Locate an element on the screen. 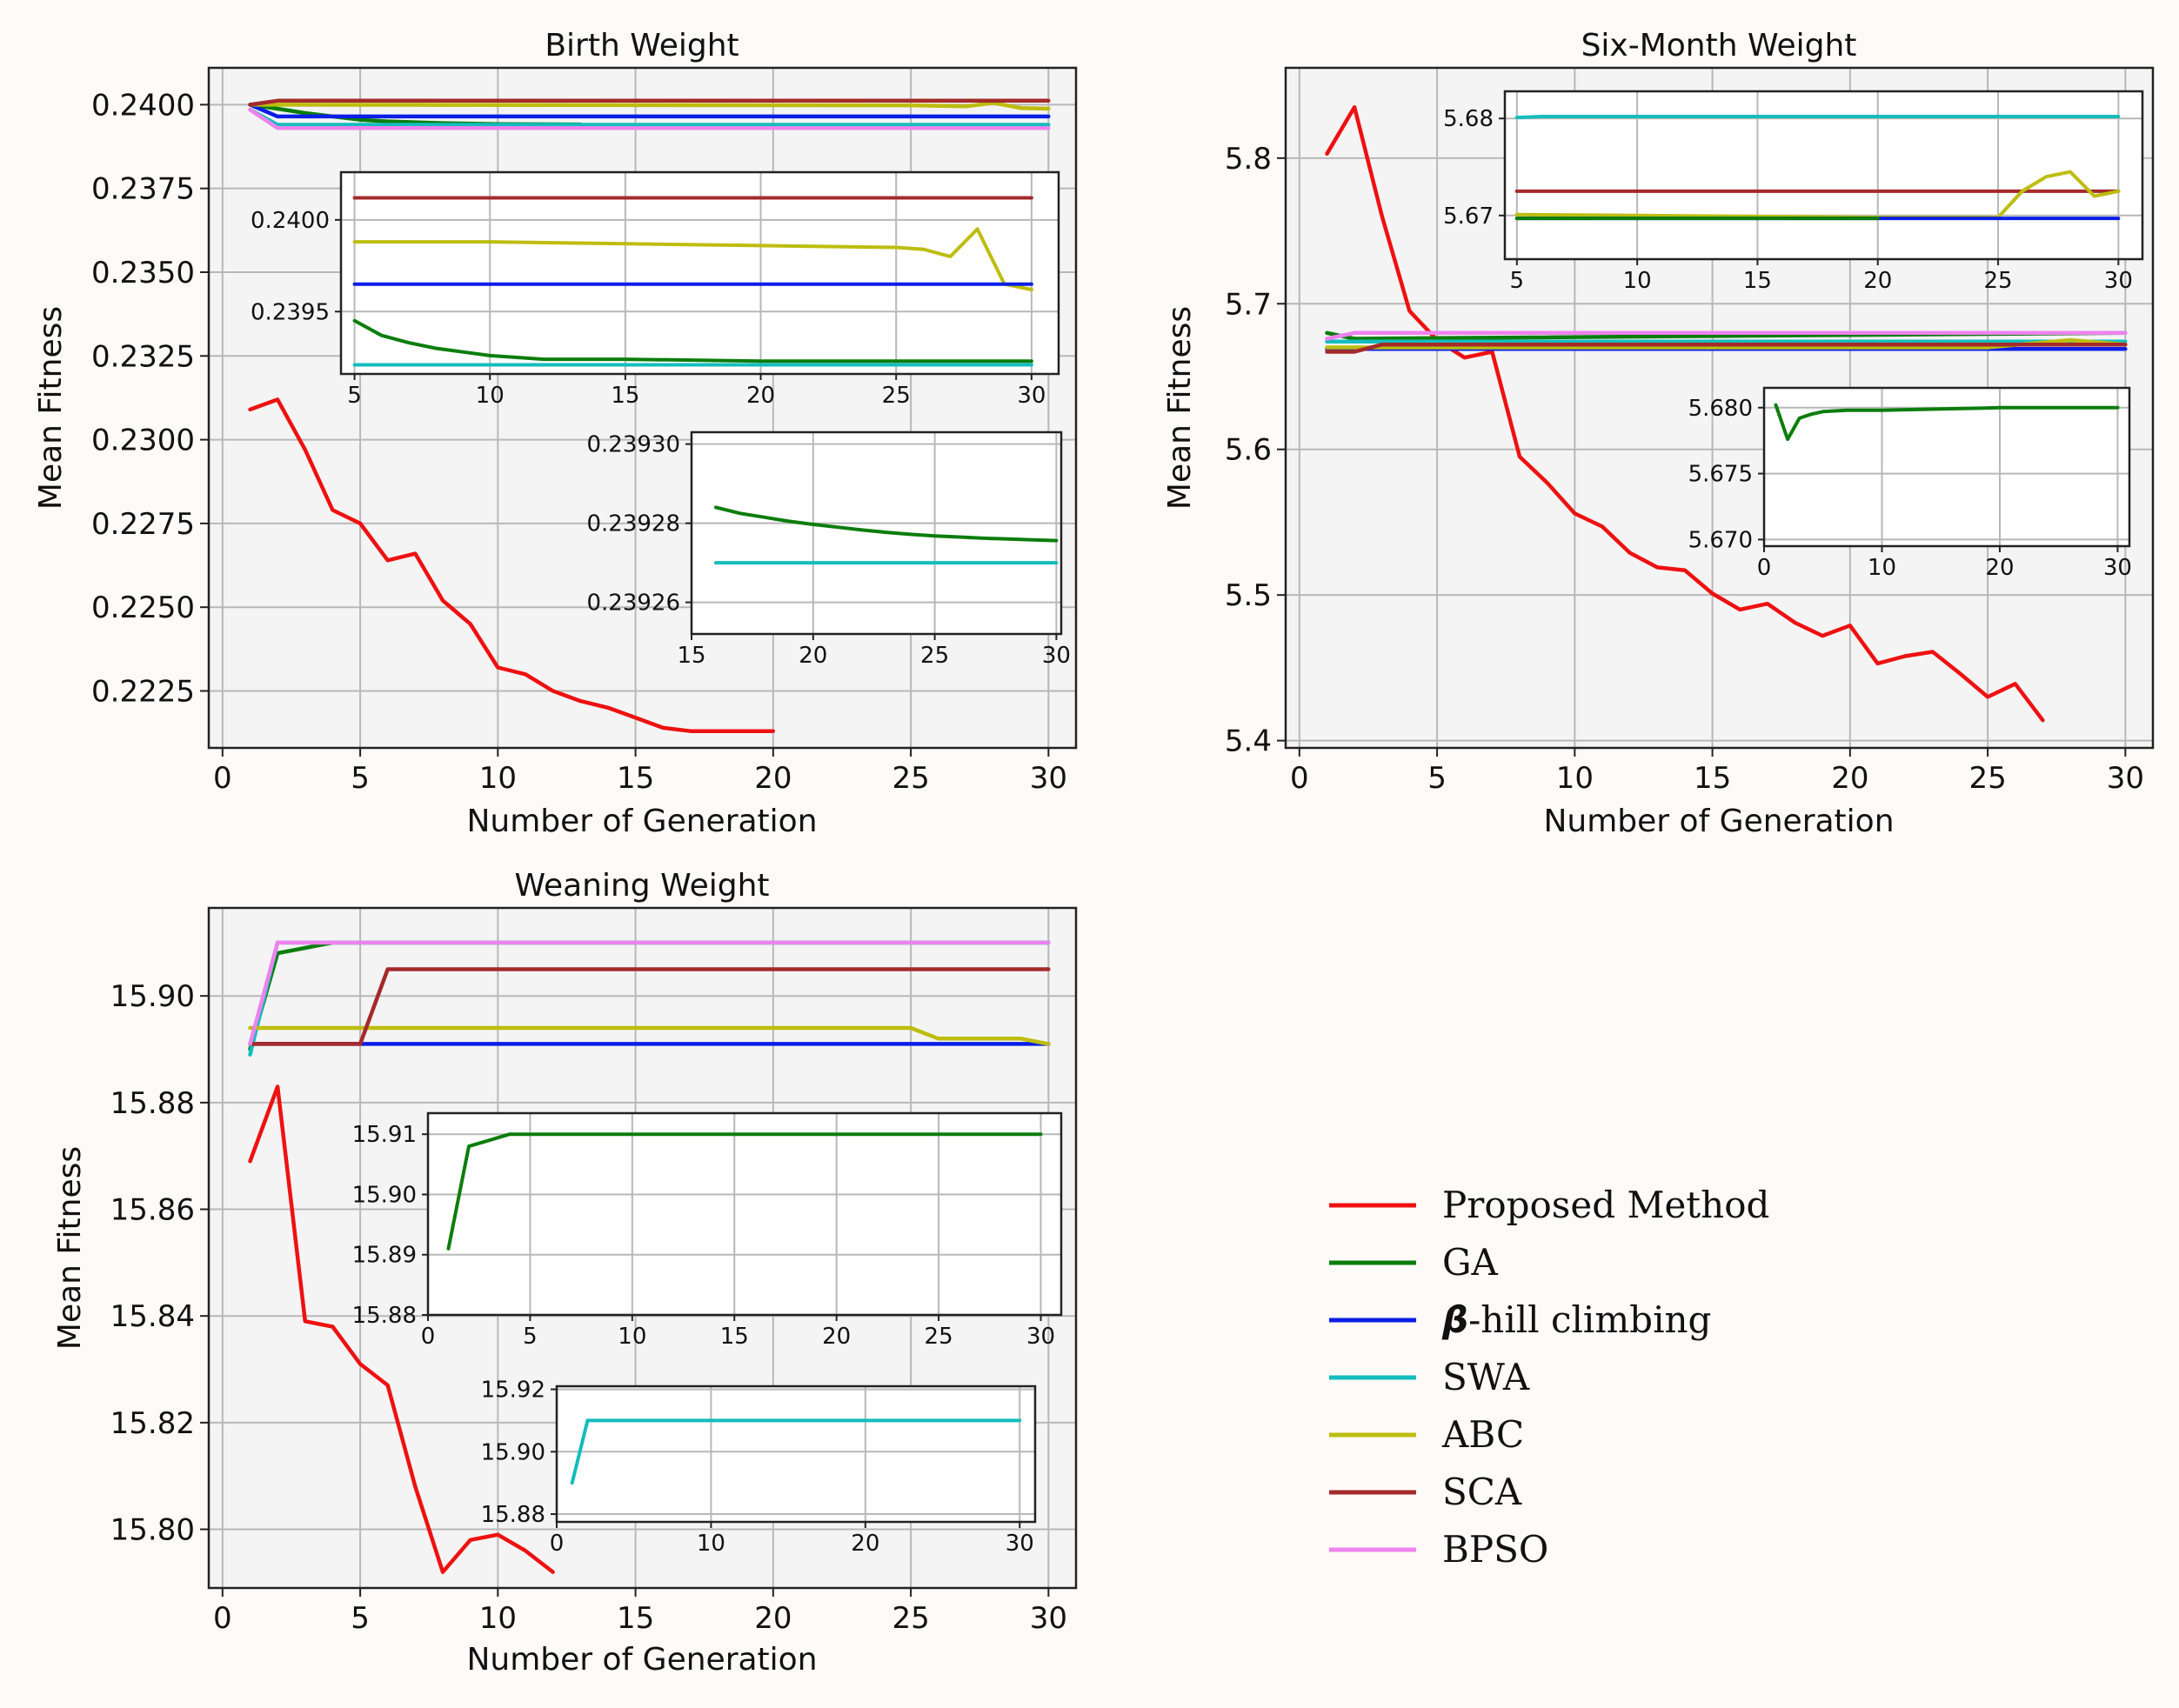  y-tick-label: 5.5 is located at coordinates (1248, 595).